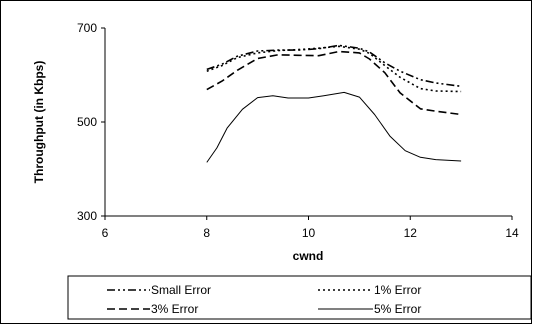  I want to click on series-line-3-error, so click(334, 83).